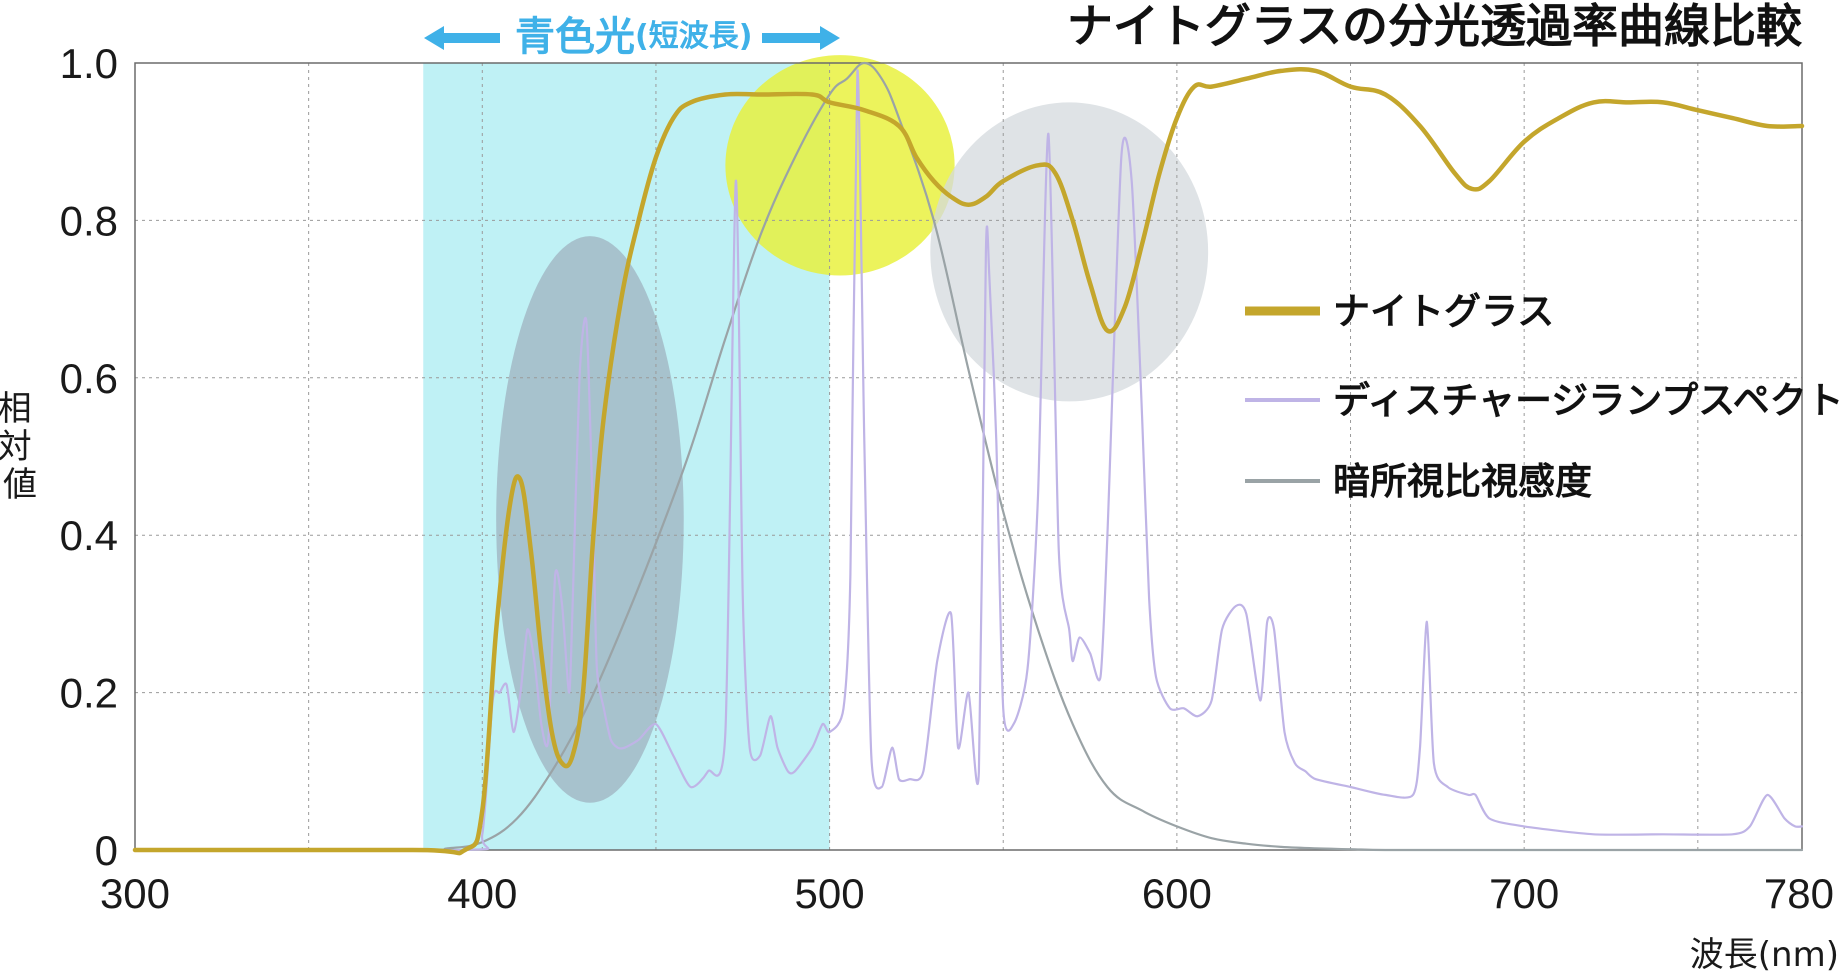 Image resolution: width=1839 pixels, height=974 pixels. Describe the element at coordinates (482, 893) in the screenshot. I see `x-tick-label: 400` at that location.